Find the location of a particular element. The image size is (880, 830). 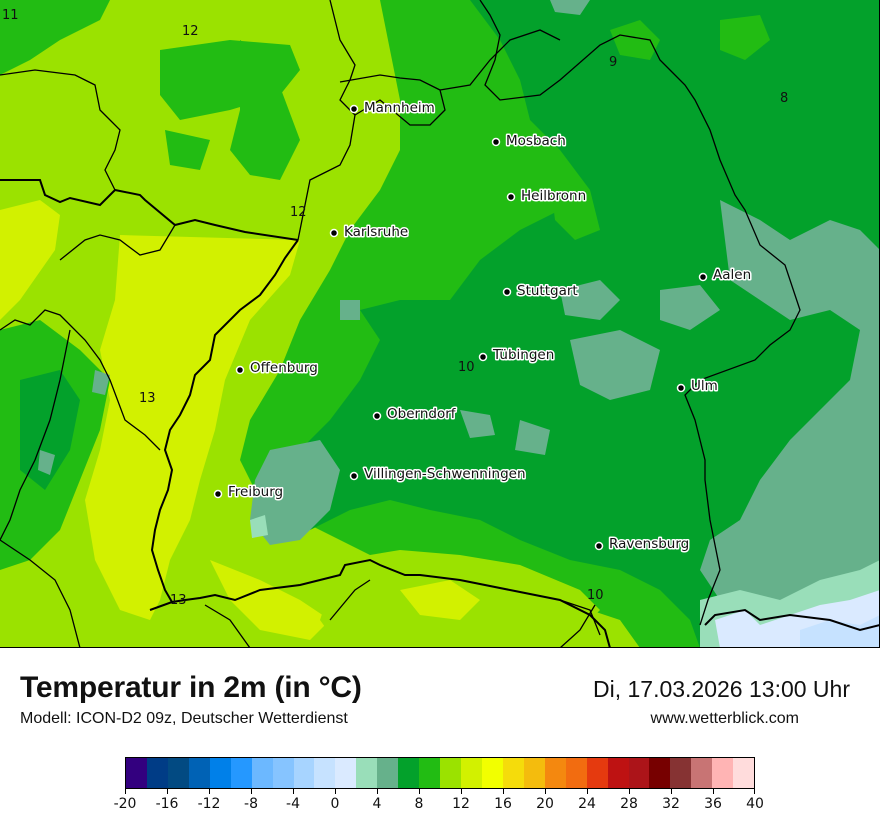

colorbar-tick-label: 8 is located at coordinates (419, 804).